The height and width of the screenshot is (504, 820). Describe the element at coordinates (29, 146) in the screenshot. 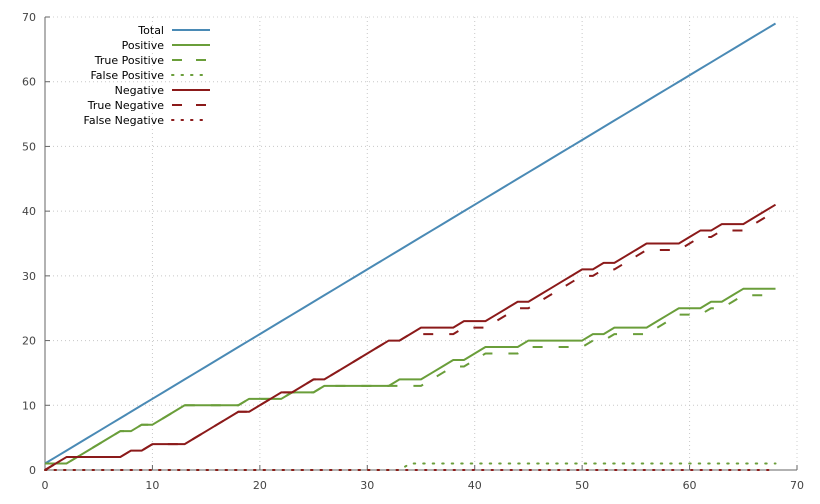

I see `y-tick-label: 50` at that location.